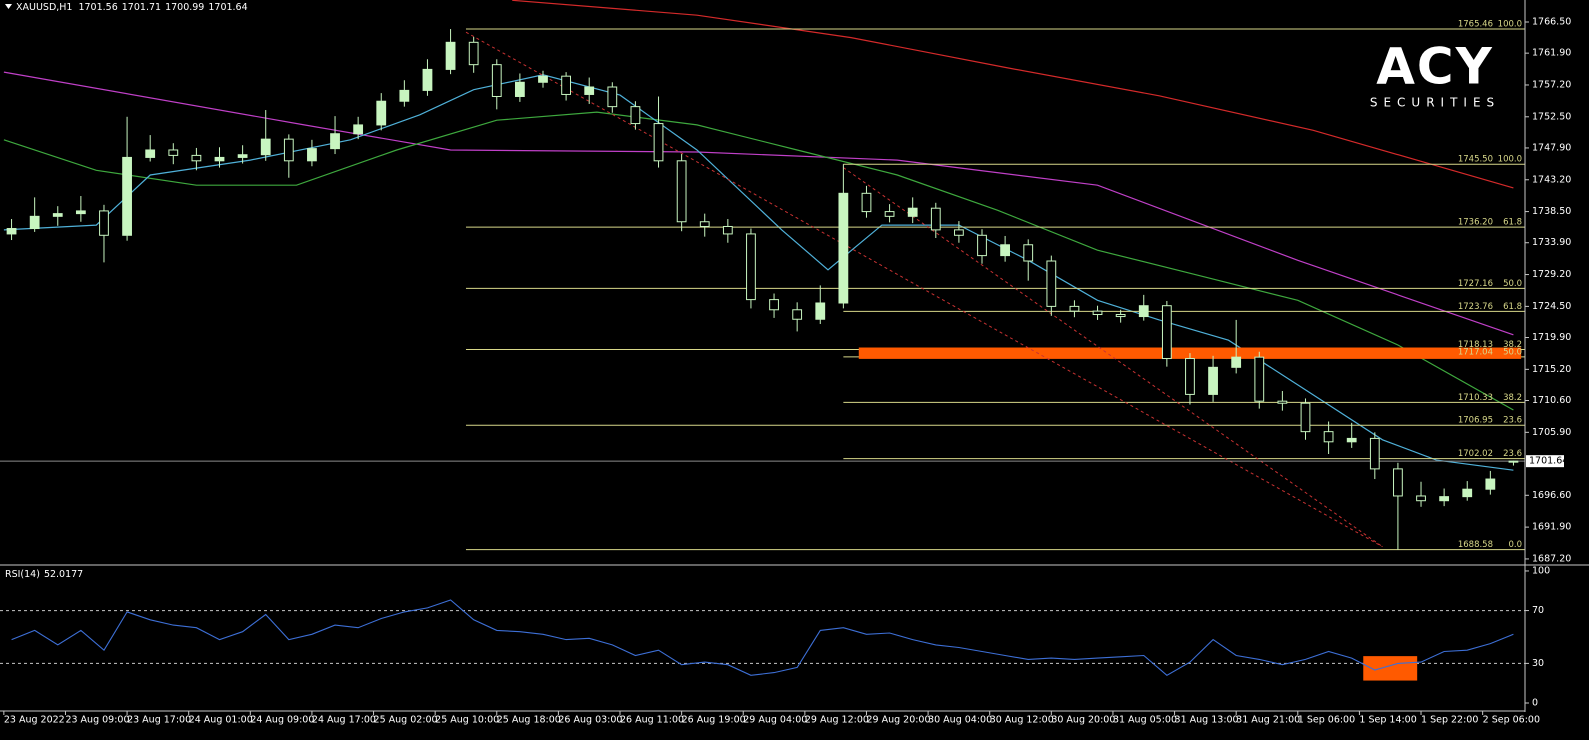 This screenshot has height=740, width=1589. Describe the element at coordinates (1538, 663) in the screenshot. I see `y-tick-label: 30` at that location.